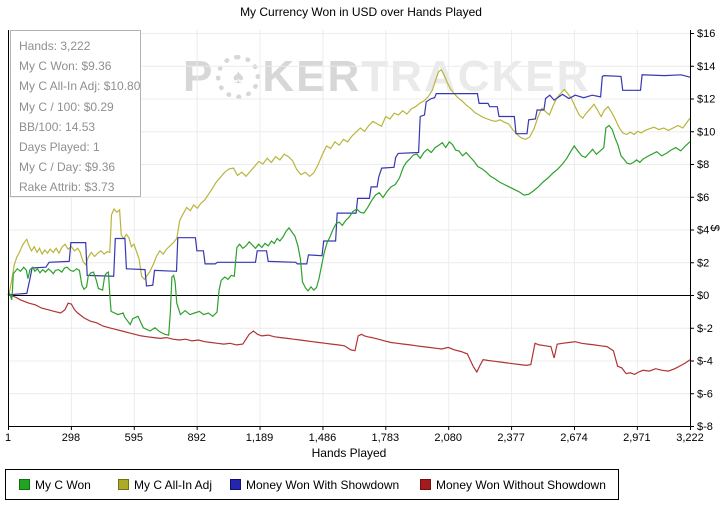 The image size is (722, 508). I want to click on x-tick-label: 2,674, so click(574, 438).